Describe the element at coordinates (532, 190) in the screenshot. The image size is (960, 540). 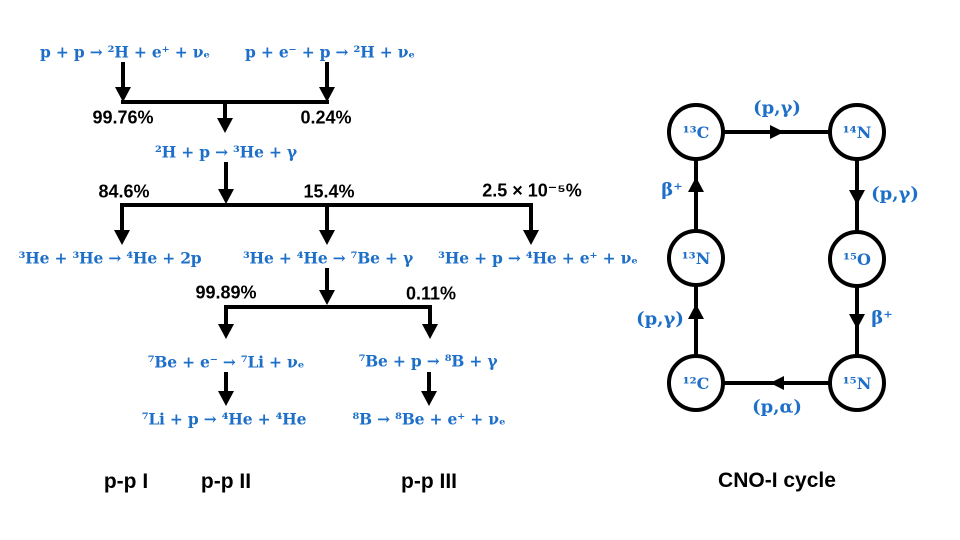
I see `percent-ppIII: 2.5 × 10⁻⁵%` at that location.